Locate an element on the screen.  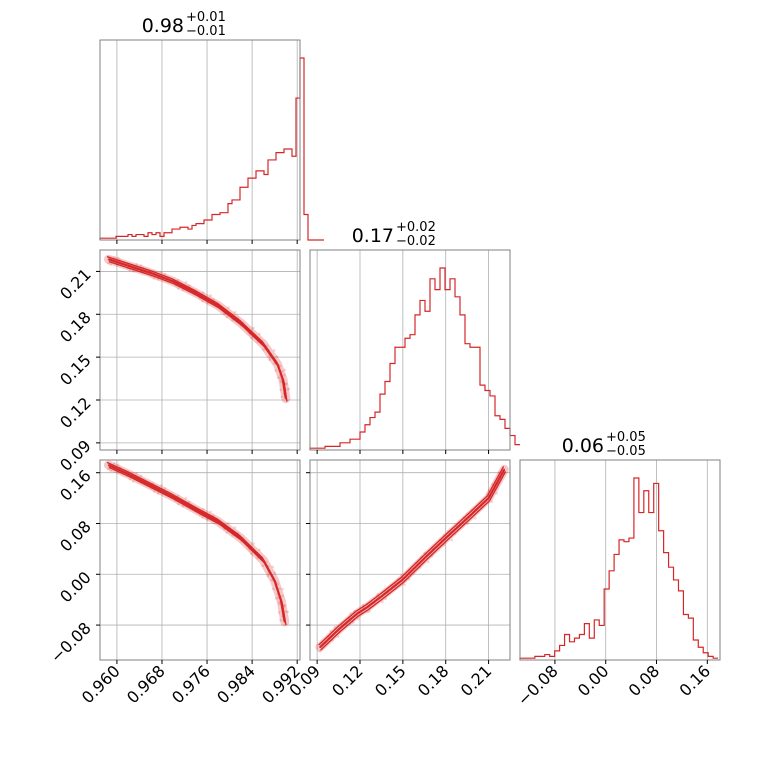
y-tick-label: 0.00 is located at coordinates (75, 587).